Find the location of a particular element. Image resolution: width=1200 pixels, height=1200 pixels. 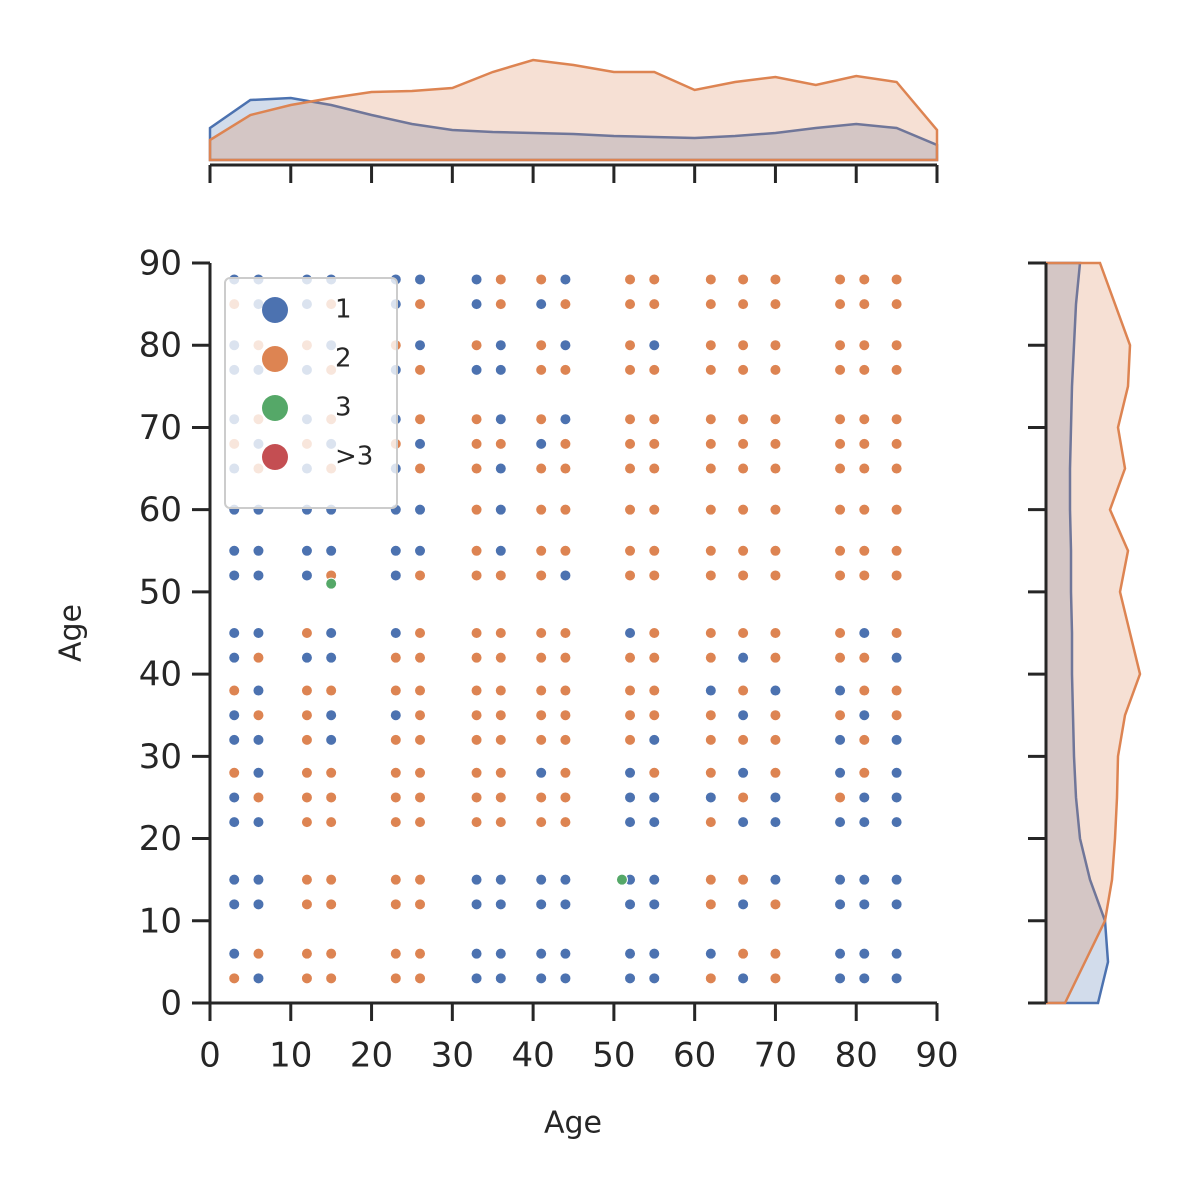

y-tick-label: 20 is located at coordinates (160, 839).